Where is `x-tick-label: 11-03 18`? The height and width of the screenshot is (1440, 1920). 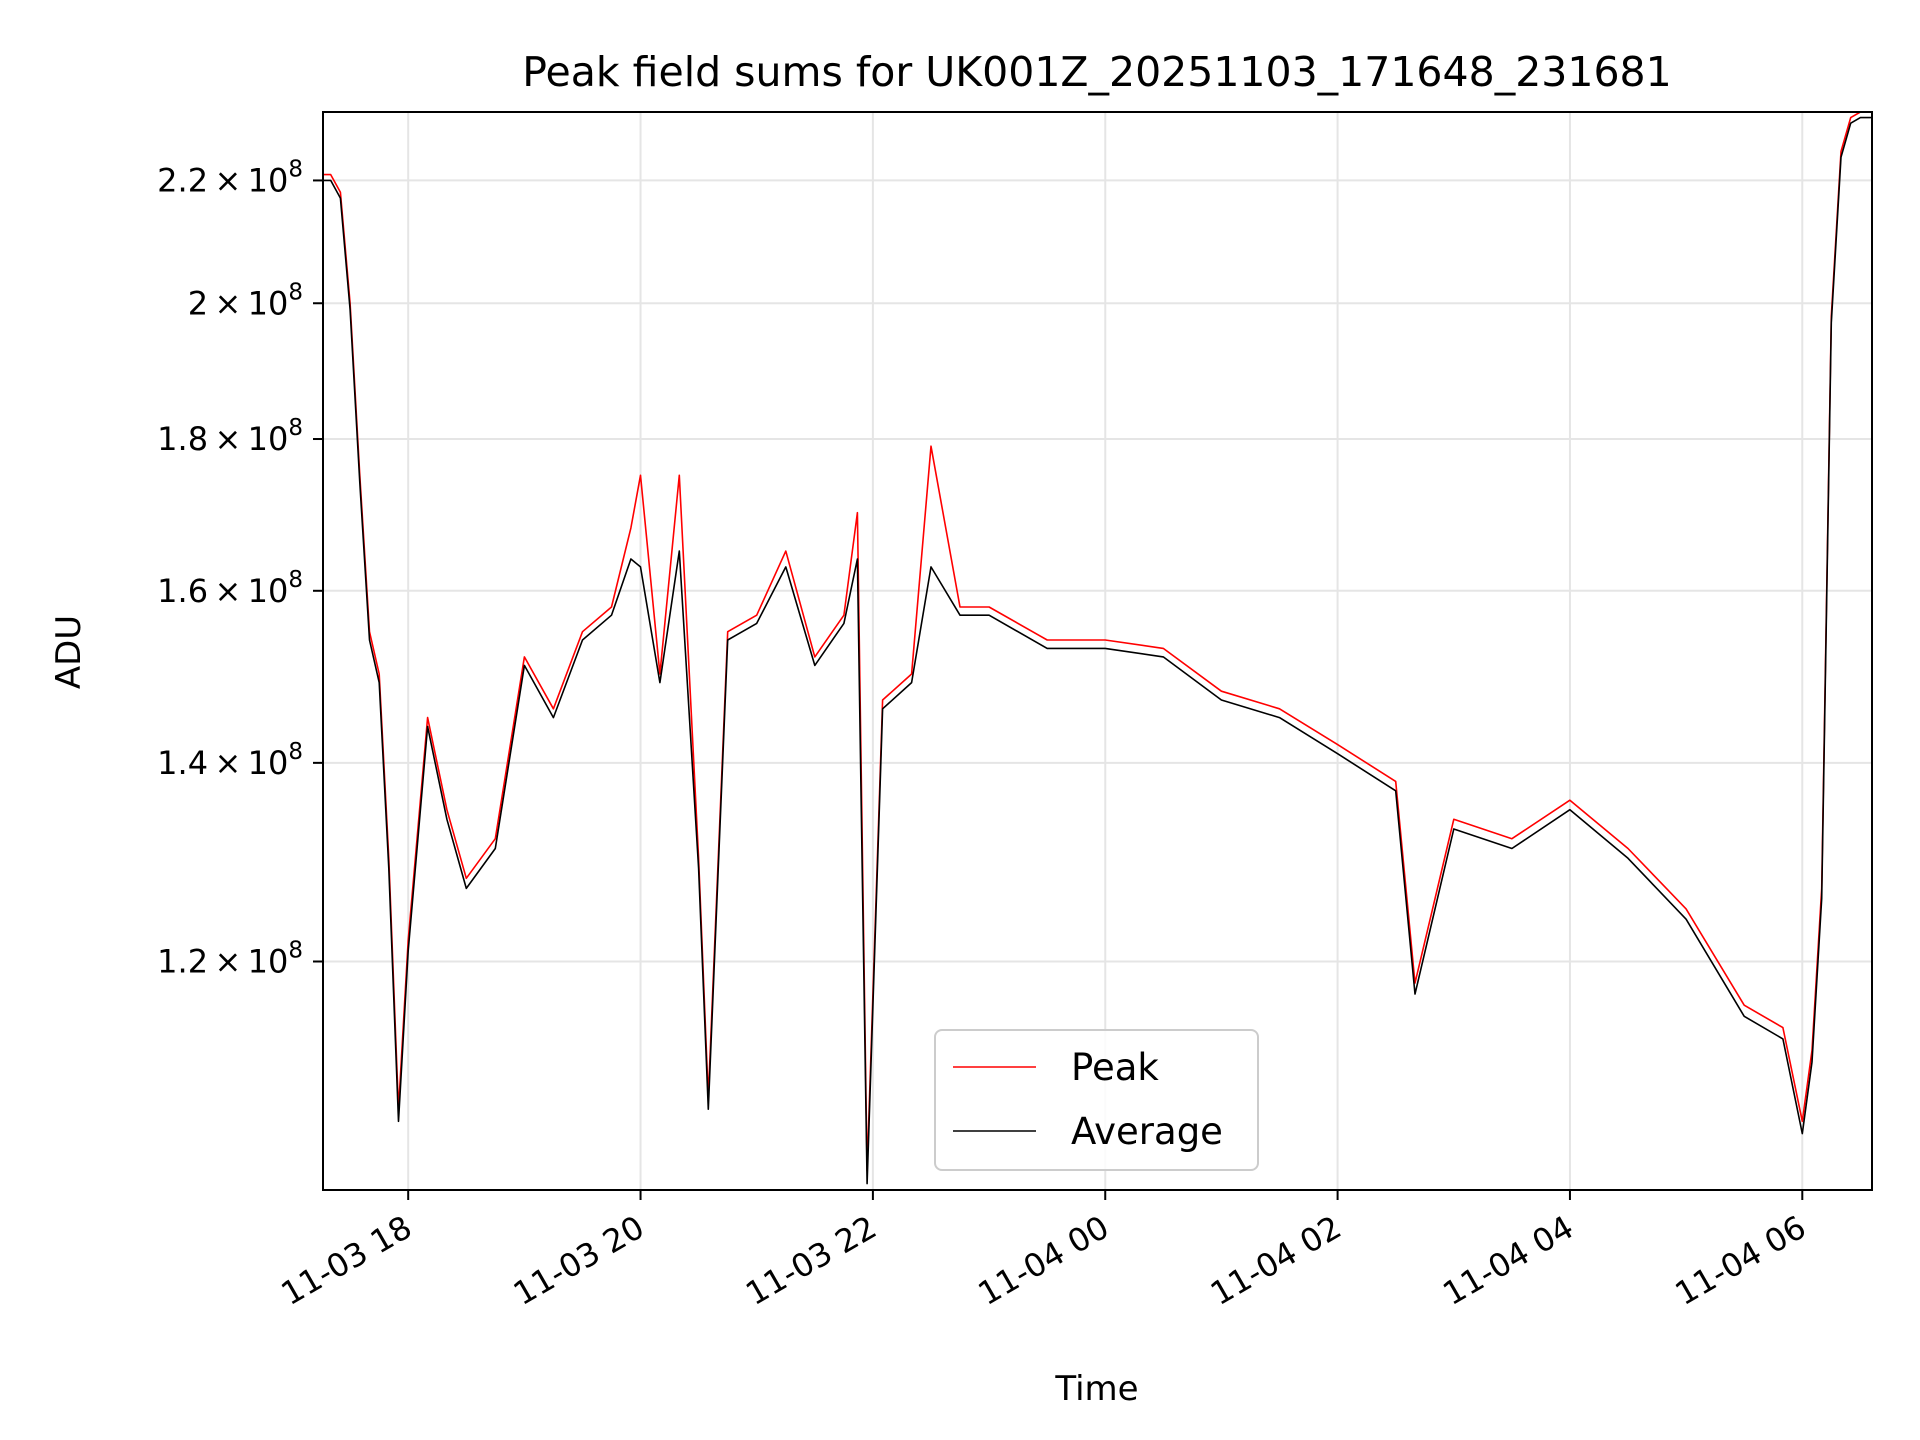 x-tick-label: 11-03 18 is located at coordinates (347, 1260).